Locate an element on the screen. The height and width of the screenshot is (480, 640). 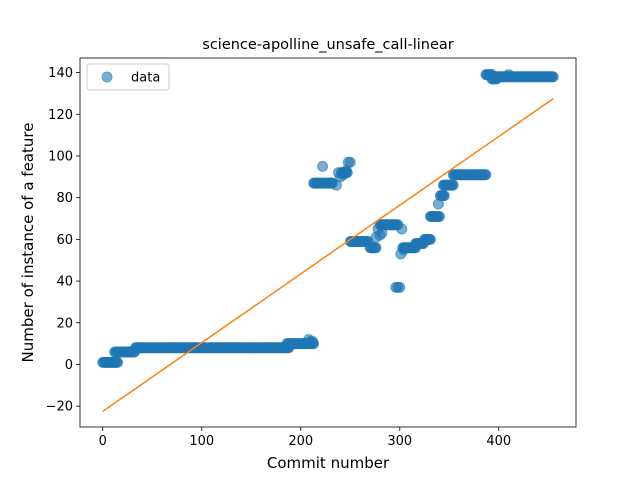
y-tick-label: −20 is located at coordinates (59, 407).